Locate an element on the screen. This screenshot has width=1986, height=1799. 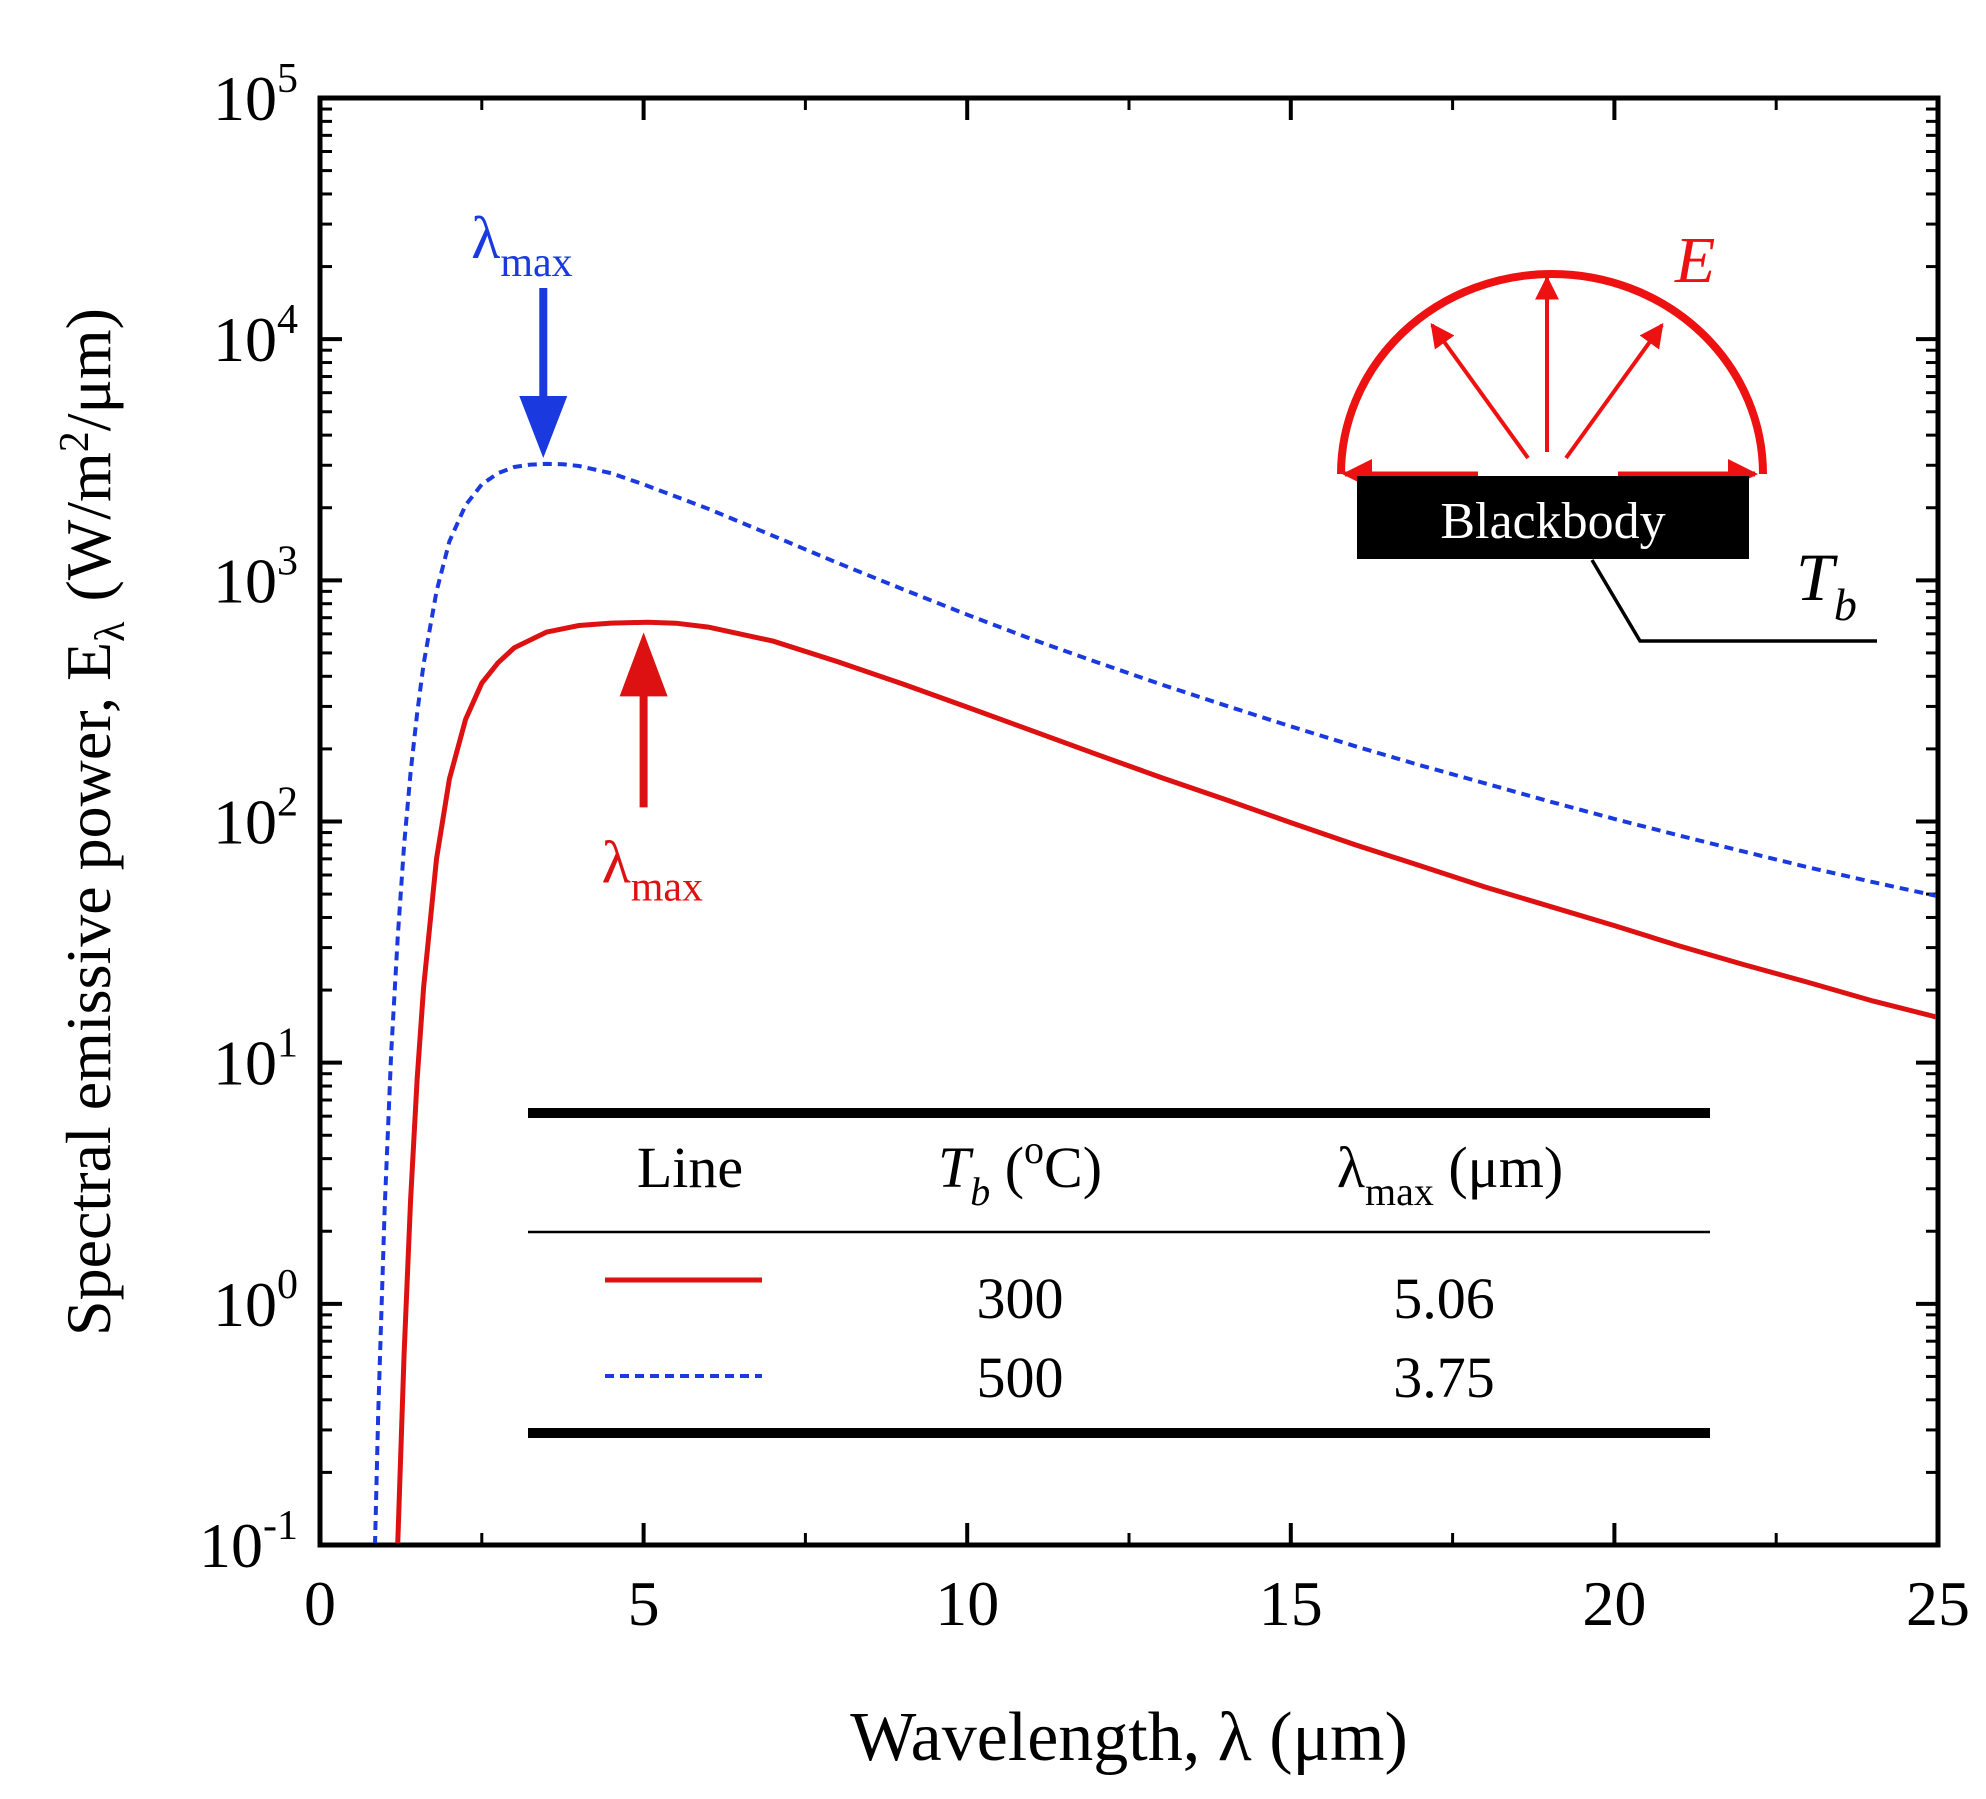
legend-header-line: Line is located at coordinates (690, 1167).